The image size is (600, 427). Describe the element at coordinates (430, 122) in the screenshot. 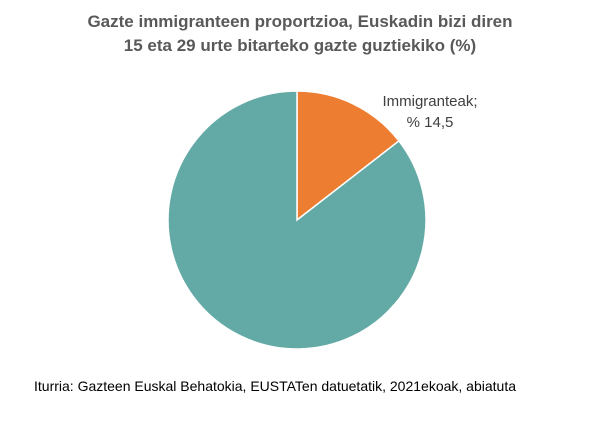

I see `slice-label-value: % 14,5` at that location.